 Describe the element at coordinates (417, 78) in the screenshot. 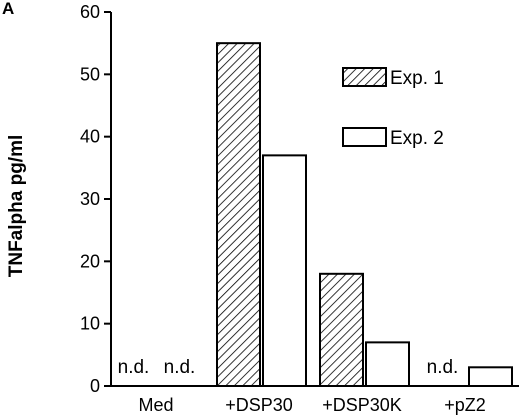

I see `legend-label: Exp. 1` at that location.